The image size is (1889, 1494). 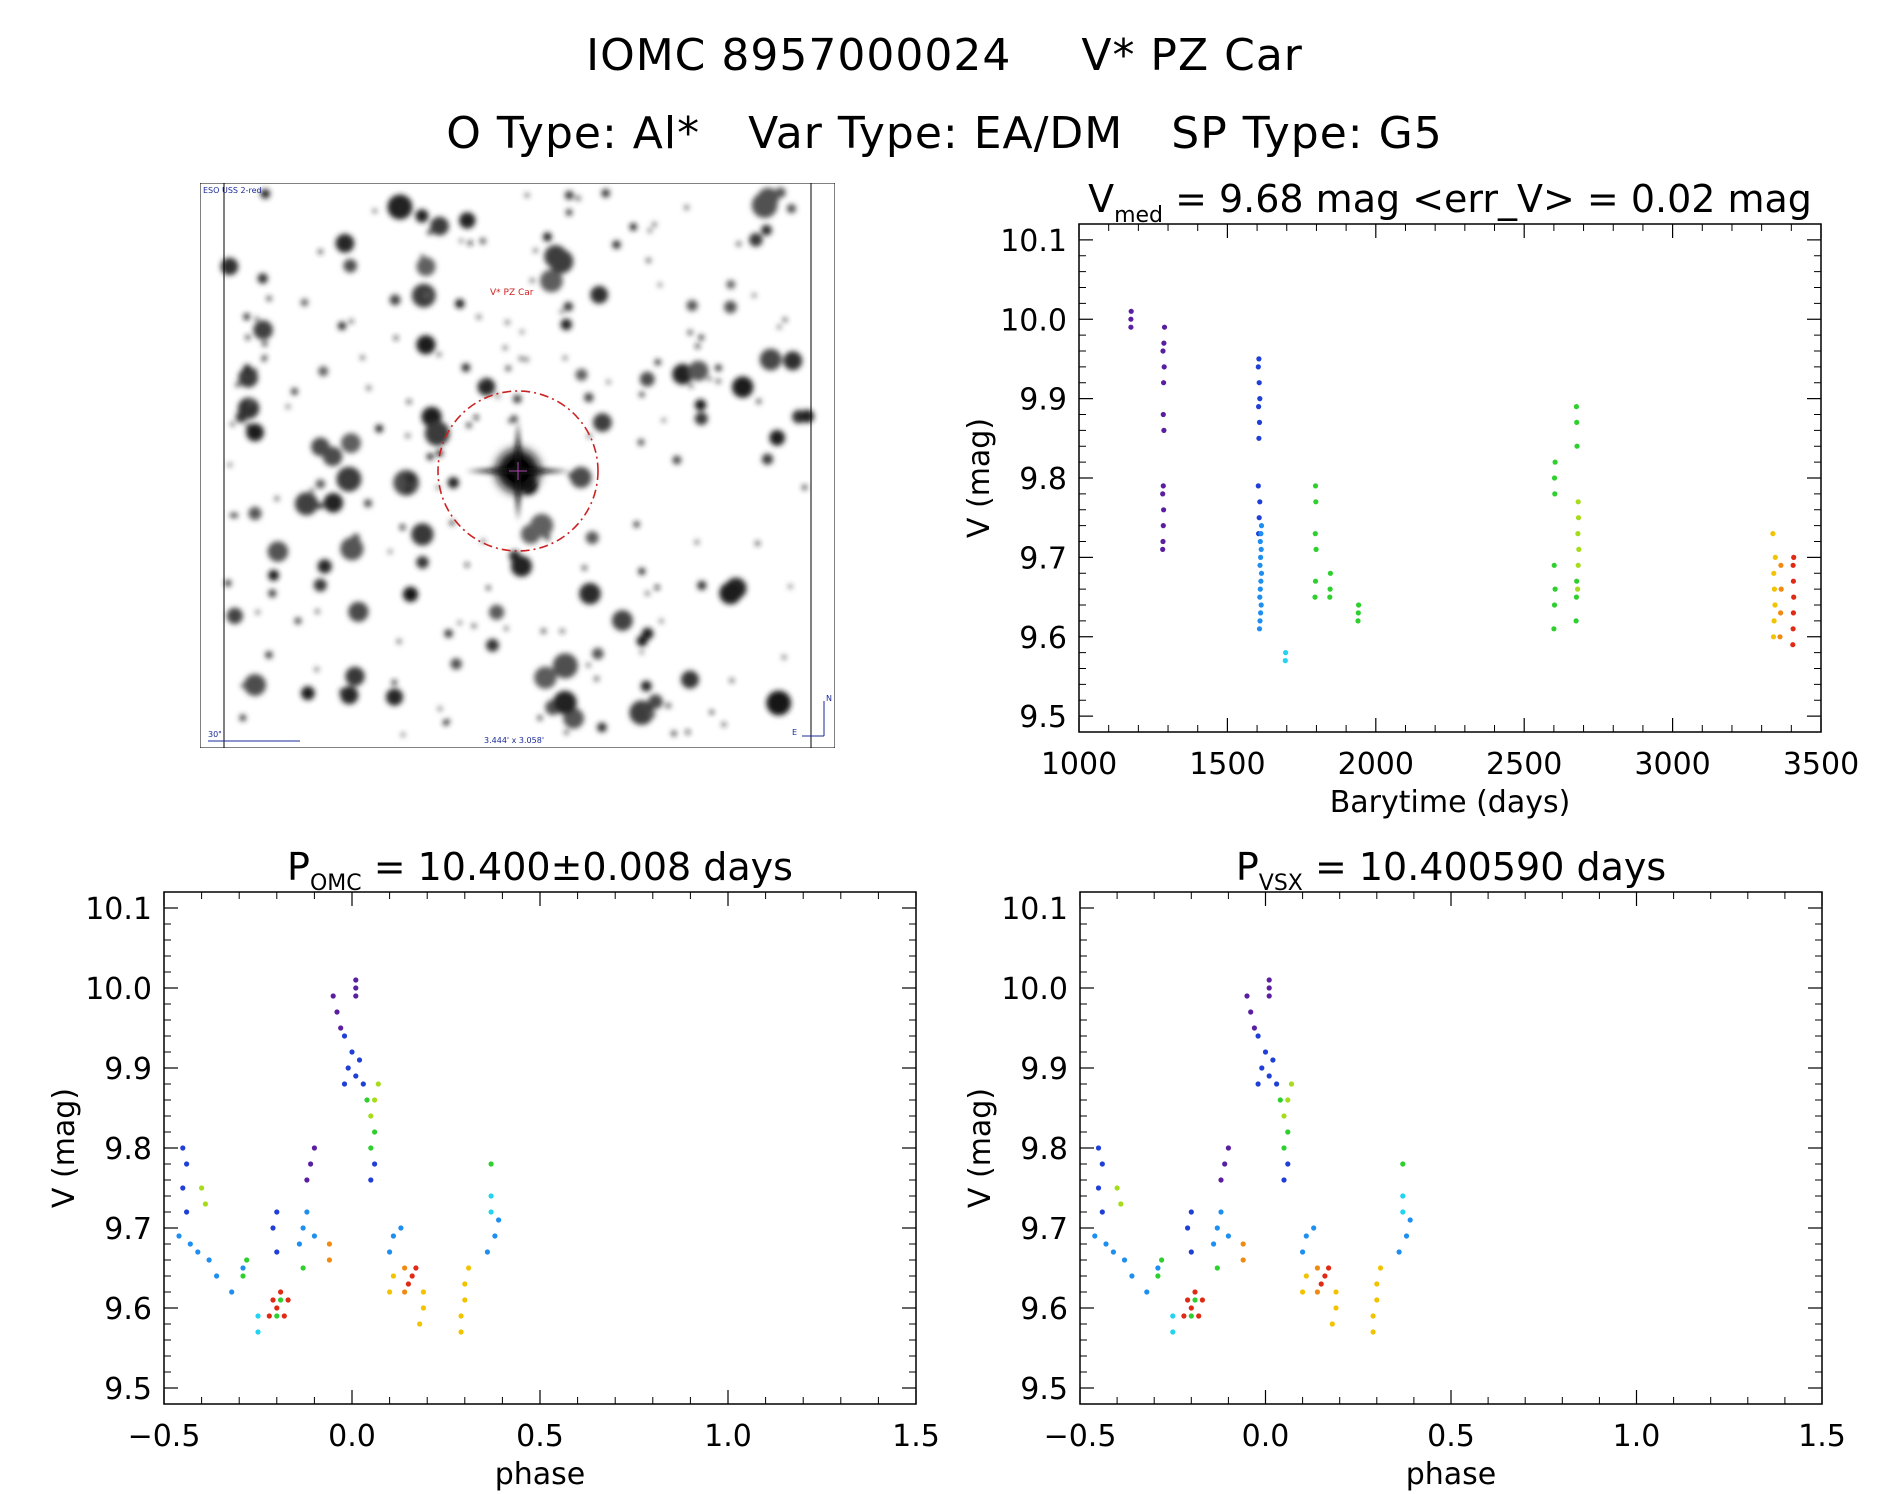 I want to click on plot-title-text: = 10.400±0.008 days, so click(x=577, y=867).